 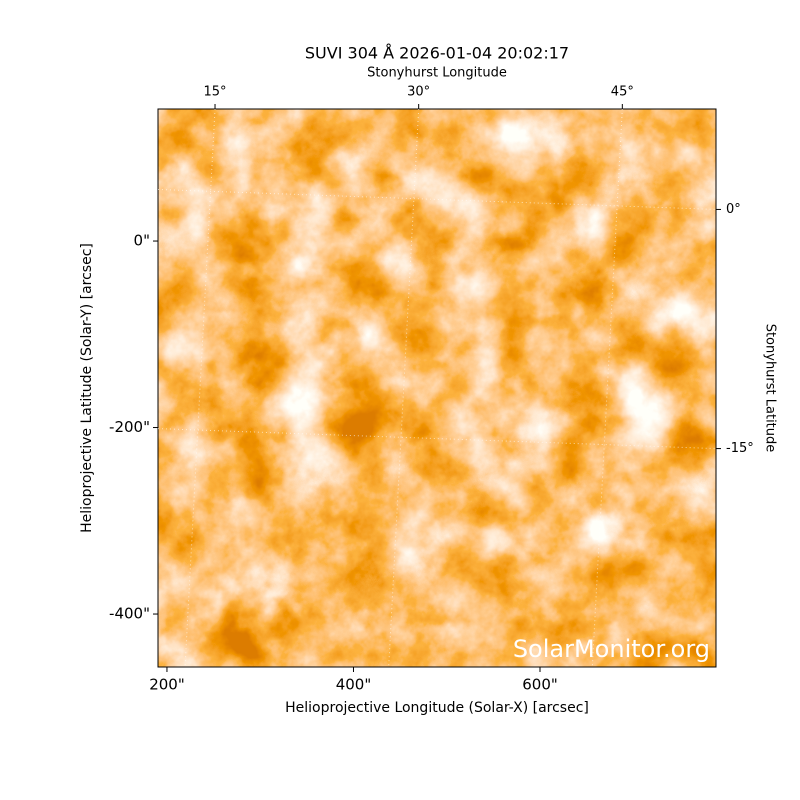 What do you see at coordinates (142, 241) in the screenshot?
I see `y-tick-label: 0"` at bounding box center [142, 241].